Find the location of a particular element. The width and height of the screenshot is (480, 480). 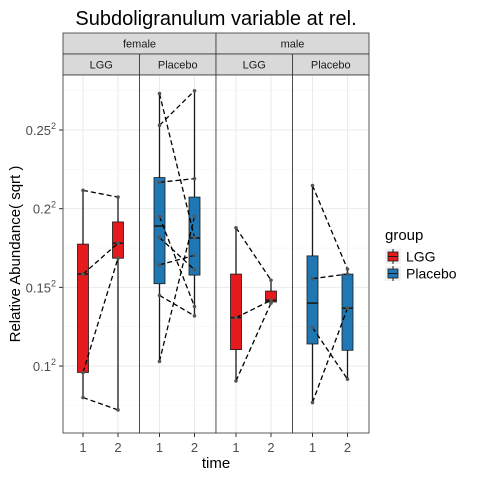

x-axis: 1 2 1 2 1 2 1 2 is located at coordinates (215, 444).